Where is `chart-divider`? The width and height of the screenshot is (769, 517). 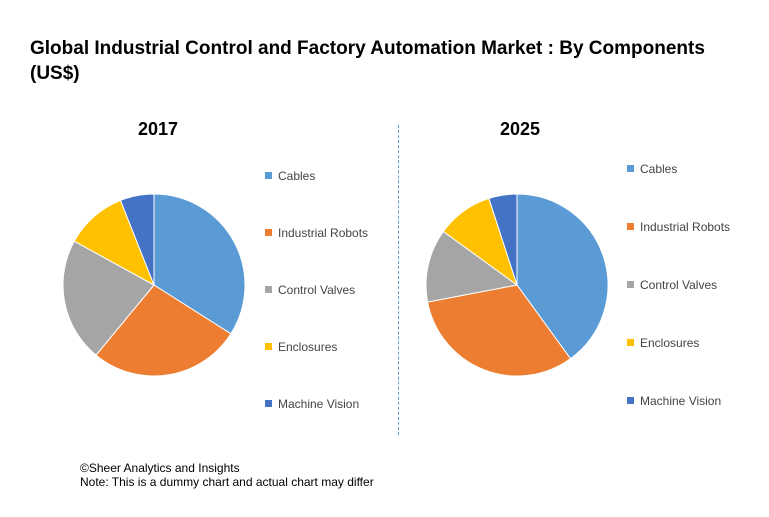
chart-divider is located at coordinates (398, 280).